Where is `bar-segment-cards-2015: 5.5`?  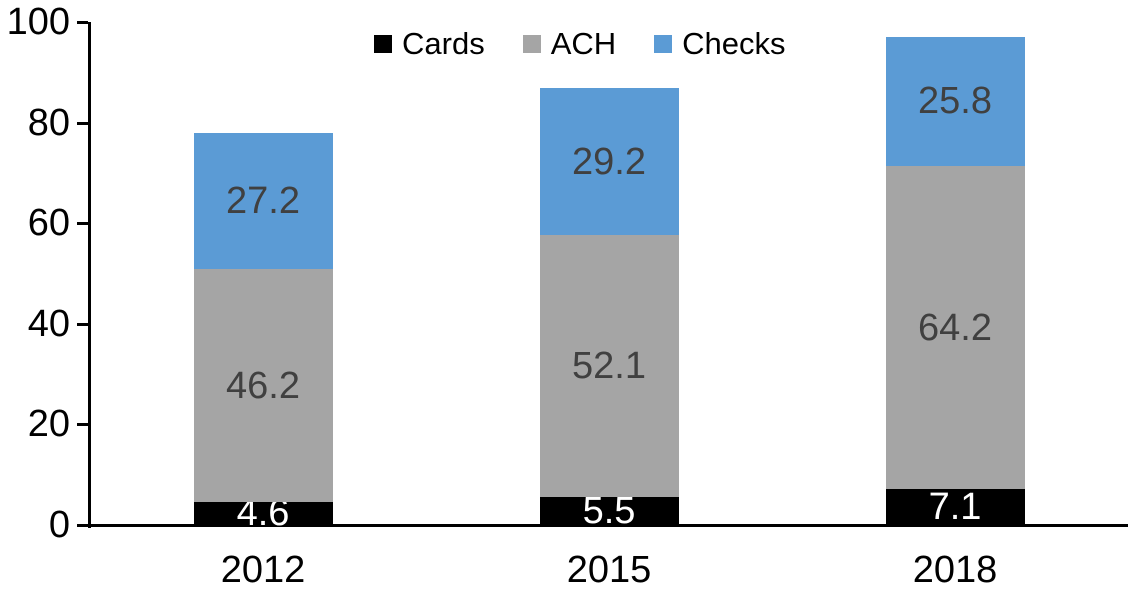 bar-segment-cards-2015: 5.5 is located at coordinates (609, 511).